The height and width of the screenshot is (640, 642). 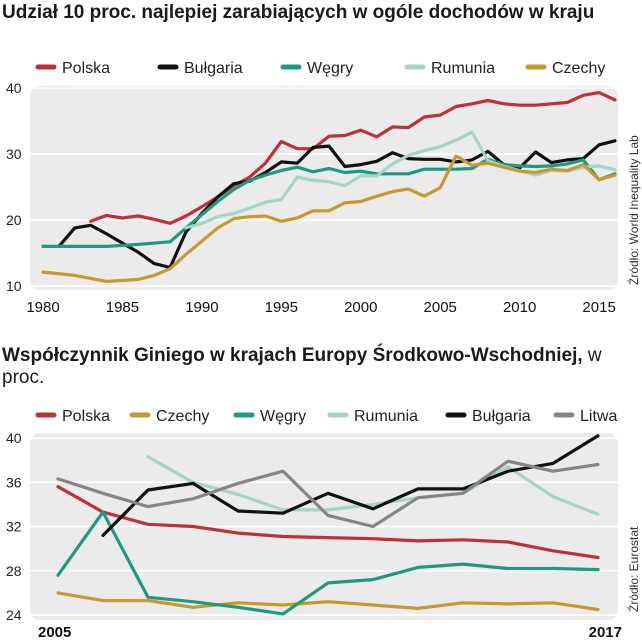 What do you see at coordinates (14, 571) in the screenshot?
I see `y-tick-label: 28` at bounding box center [14, 571].